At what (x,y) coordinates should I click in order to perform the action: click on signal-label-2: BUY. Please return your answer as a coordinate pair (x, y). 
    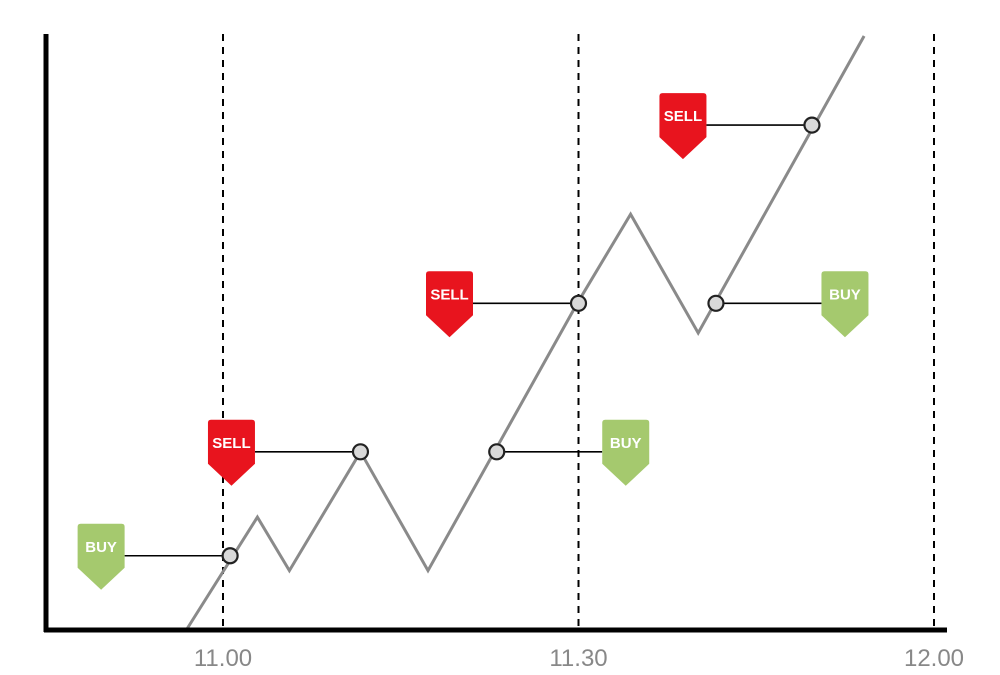
    Looking at the image, I should click on (626, 443).